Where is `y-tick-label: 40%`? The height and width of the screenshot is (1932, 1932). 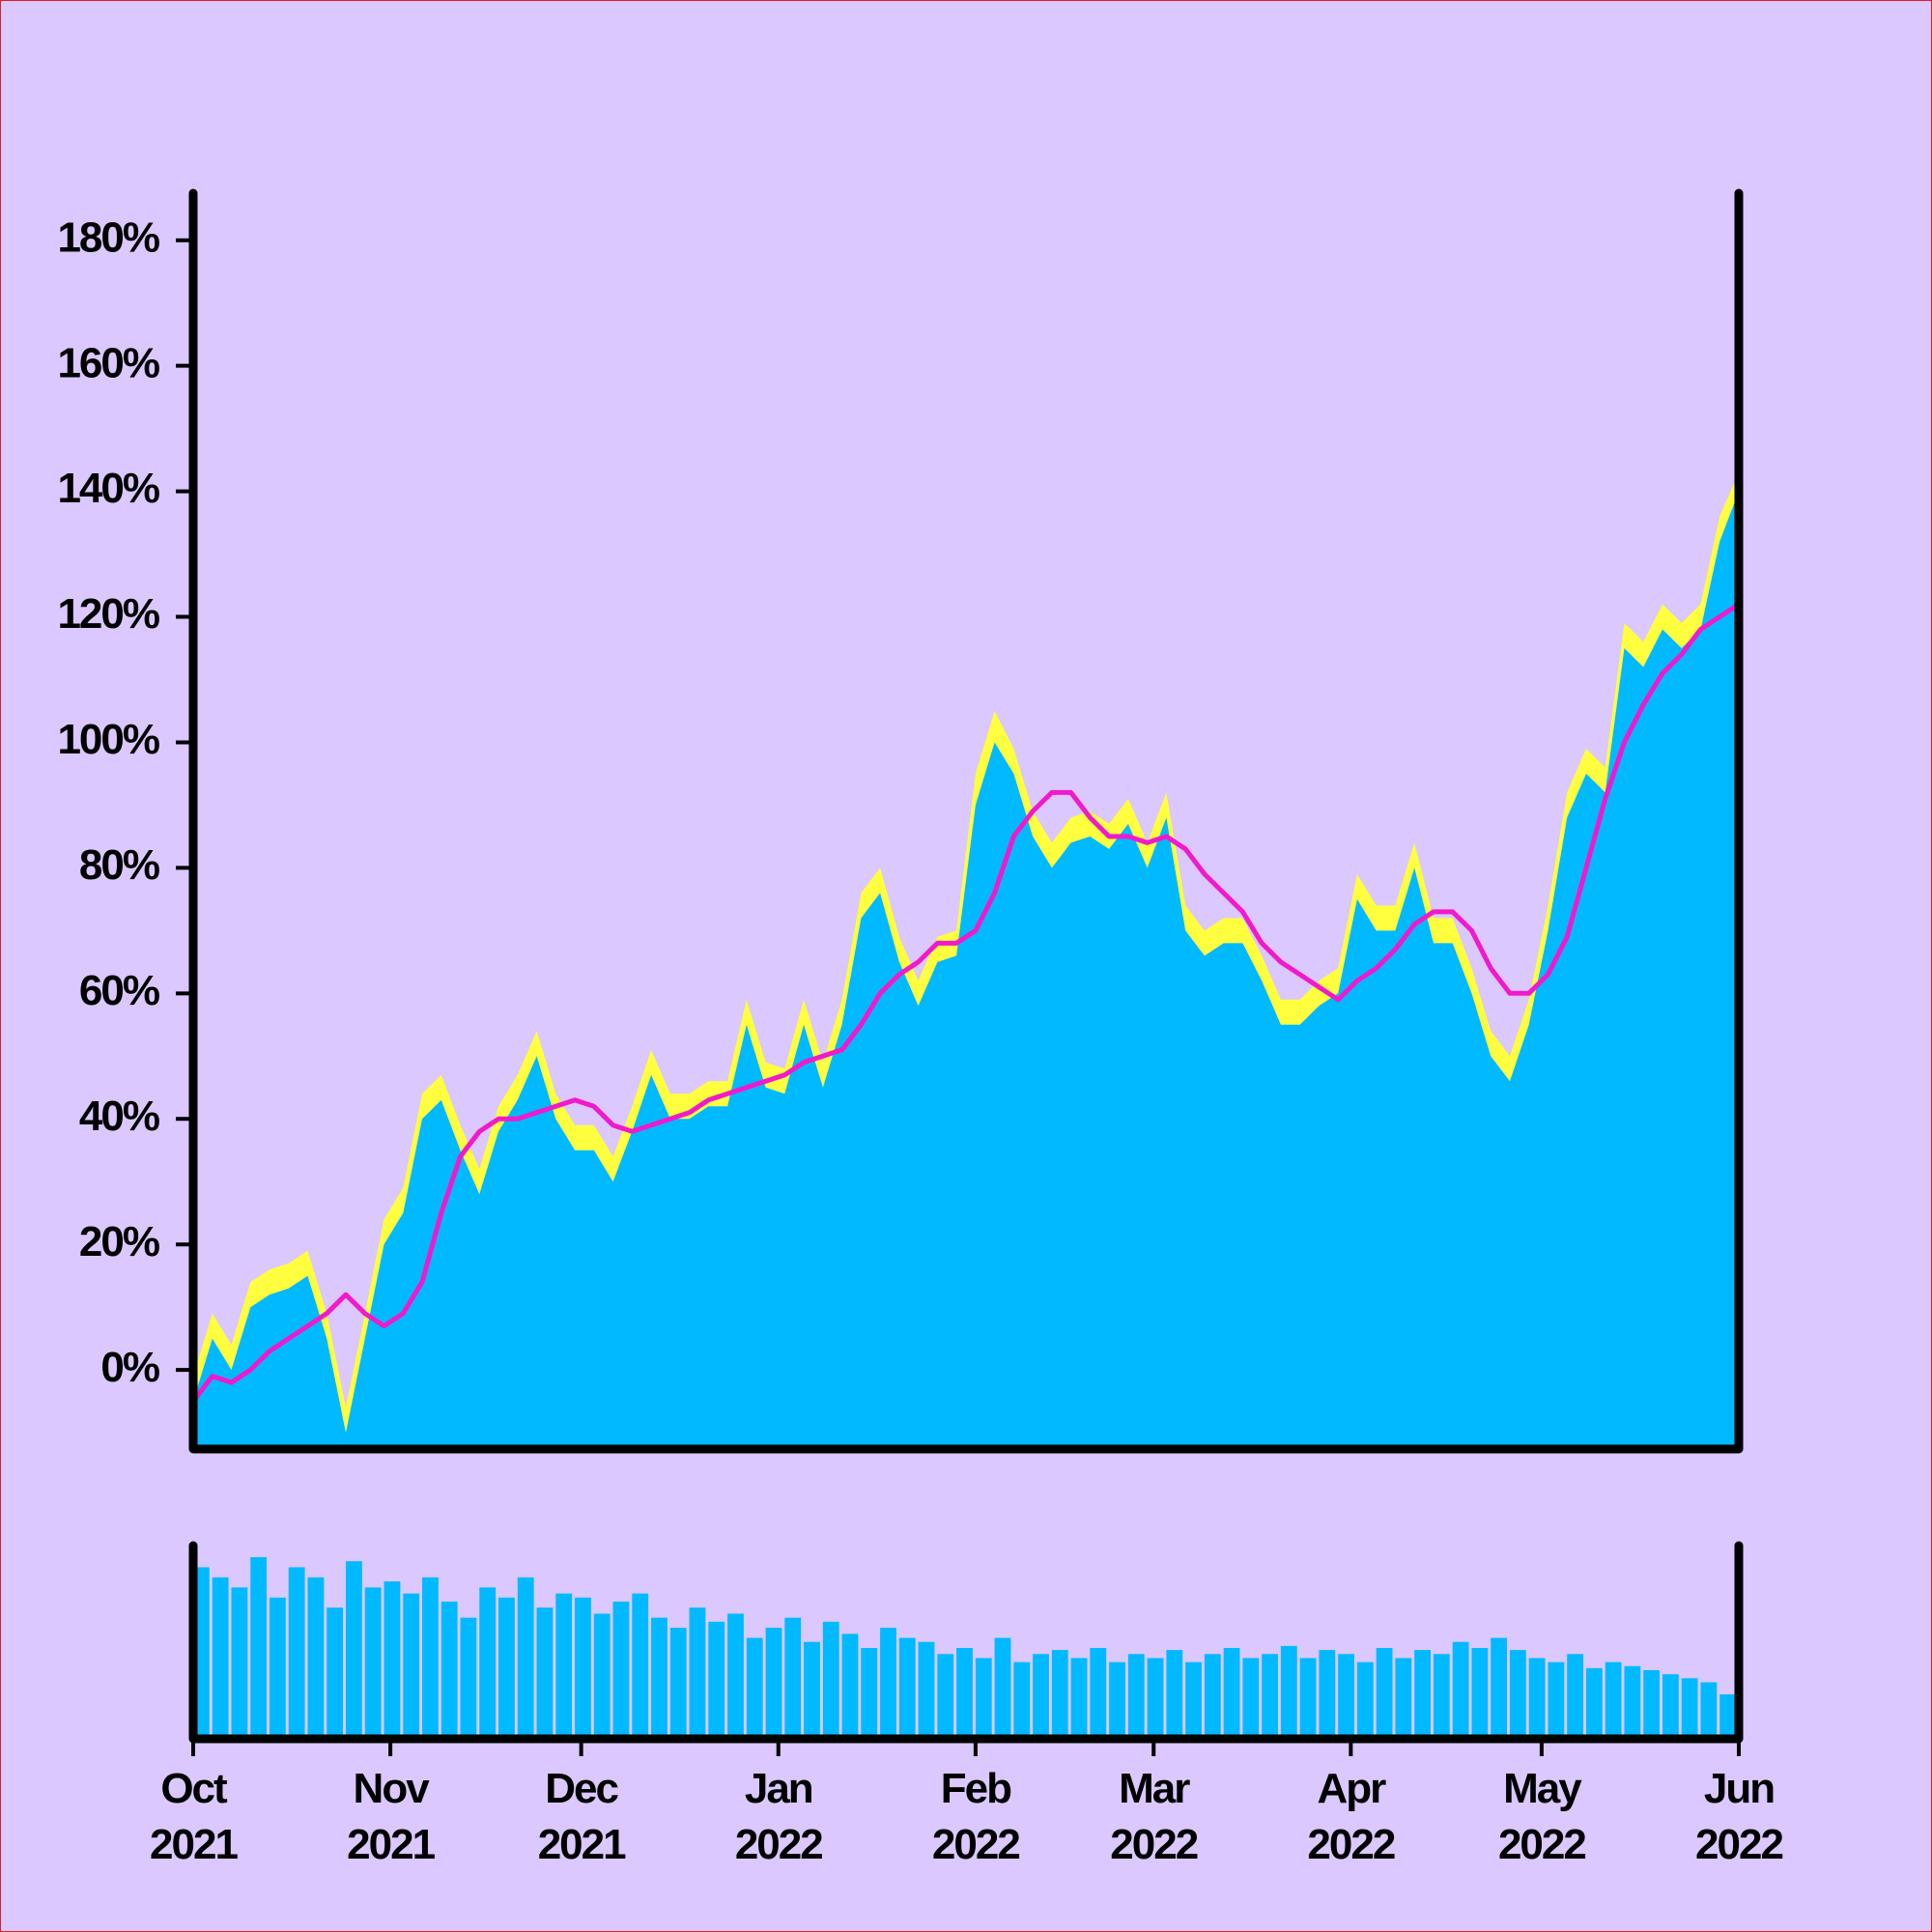
y-tick-label: 40% is located at coordinates (119, 1116).